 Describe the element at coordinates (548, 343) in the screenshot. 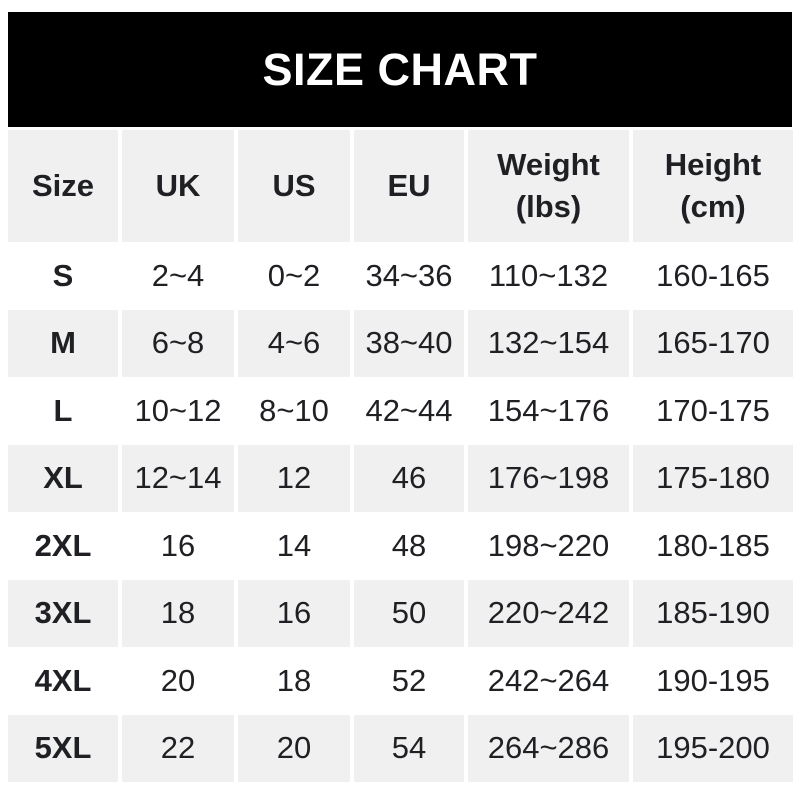

I see `weight-cell: 132~154` at that location.